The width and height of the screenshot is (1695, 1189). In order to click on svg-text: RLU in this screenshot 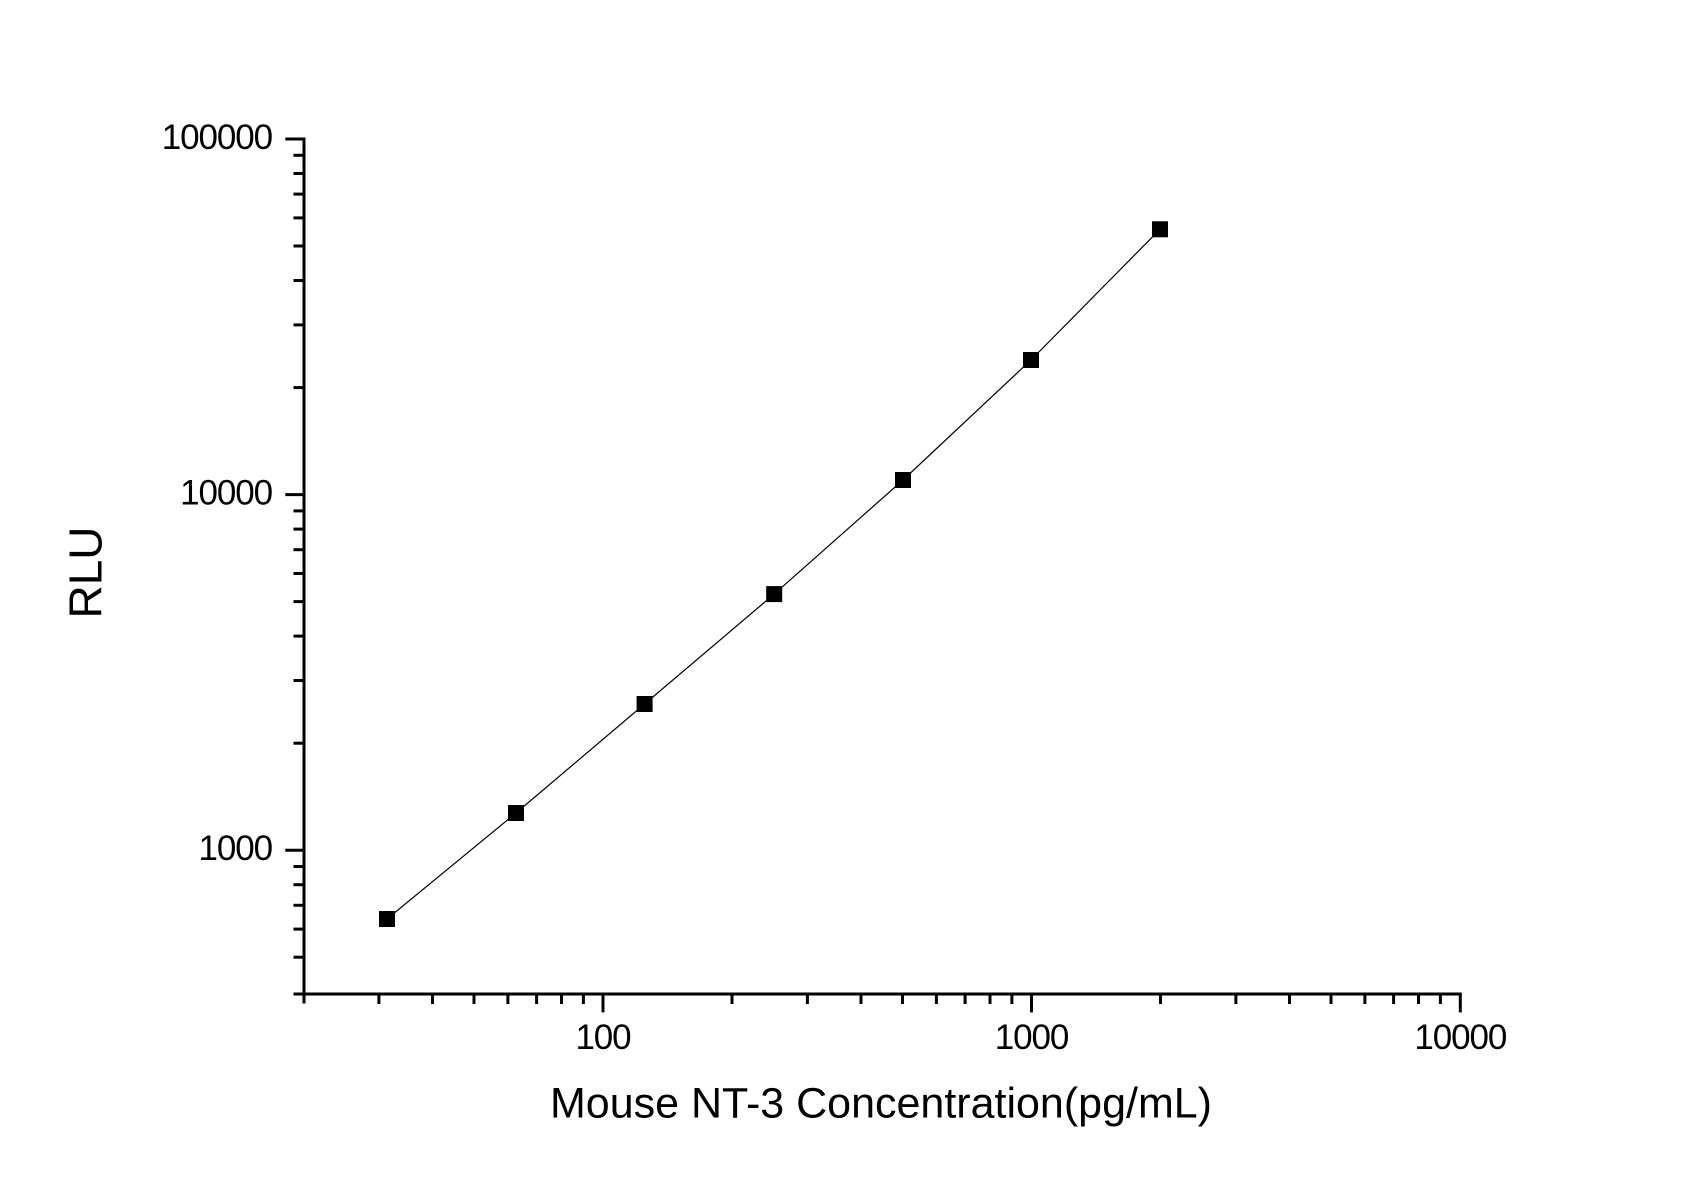, I will do `click(86, 572)`.